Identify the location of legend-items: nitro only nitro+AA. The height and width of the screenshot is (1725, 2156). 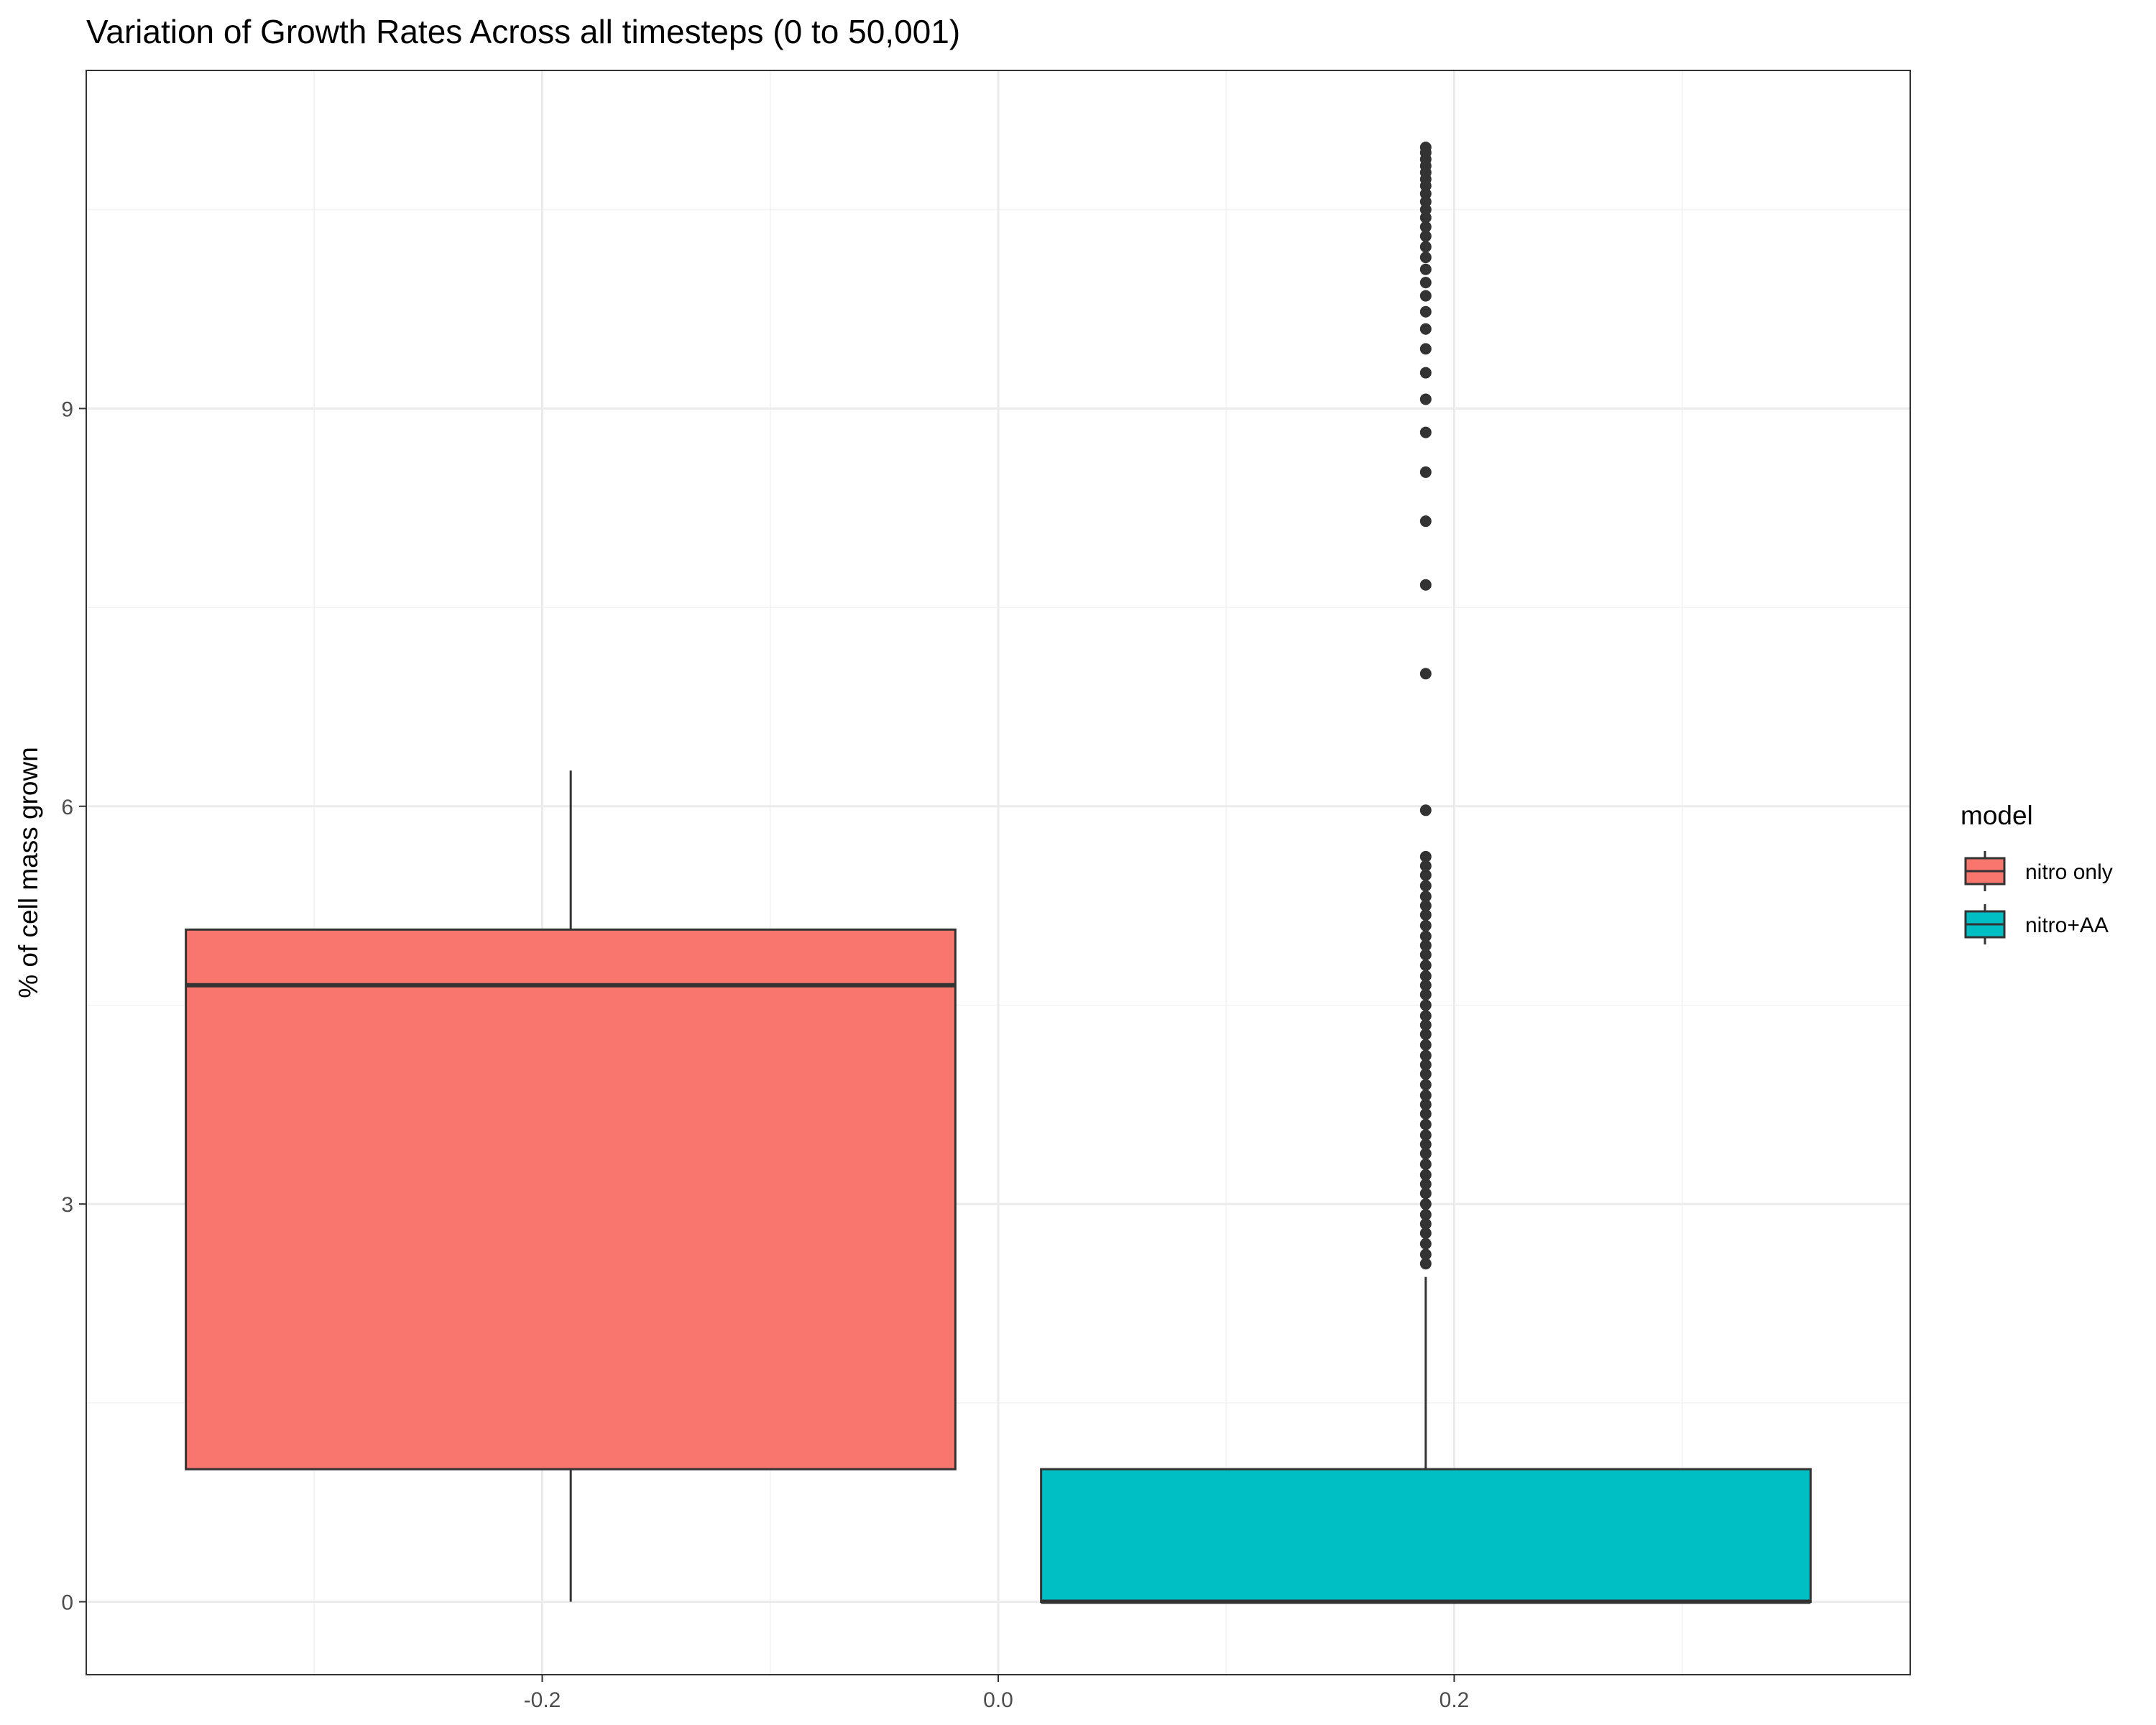
(2038, 897).